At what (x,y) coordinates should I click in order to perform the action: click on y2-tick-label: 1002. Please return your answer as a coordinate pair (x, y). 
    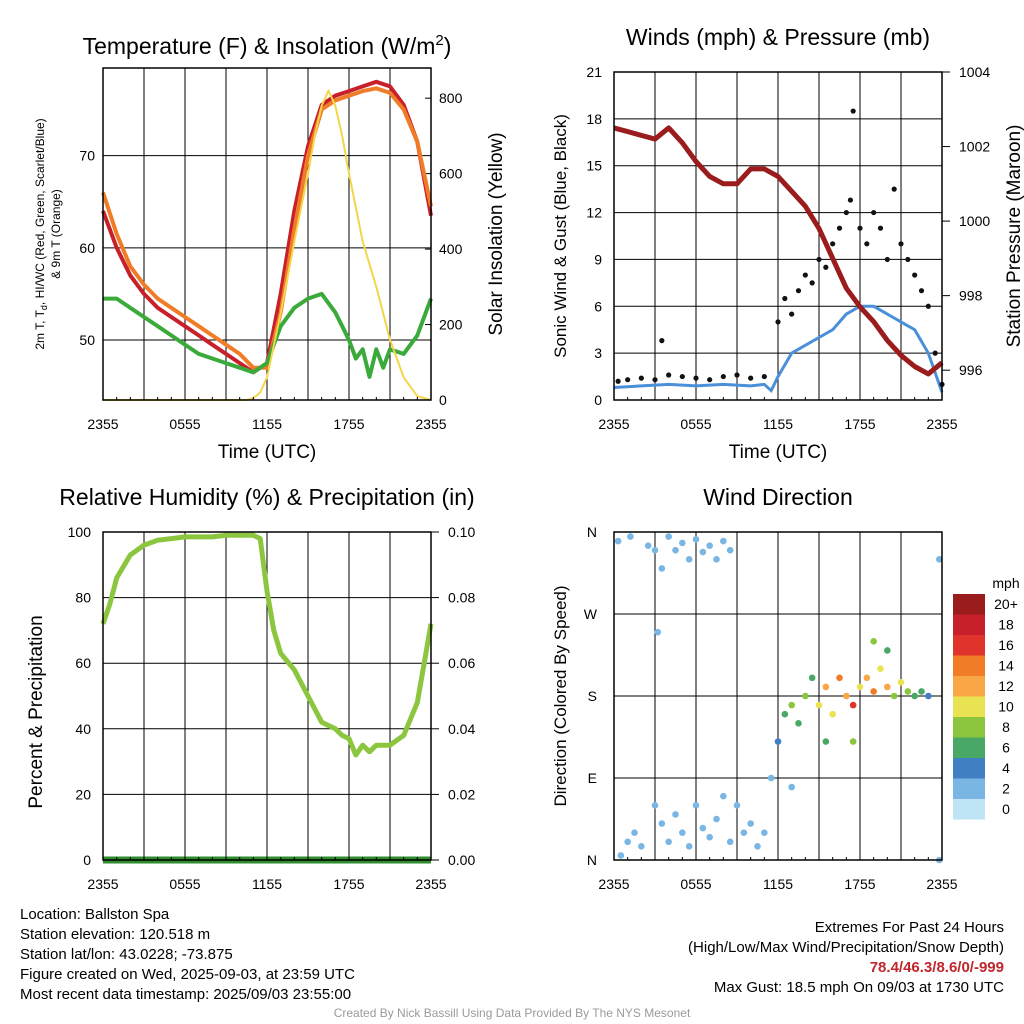
    Looking at the image, I should click on (974, 147).